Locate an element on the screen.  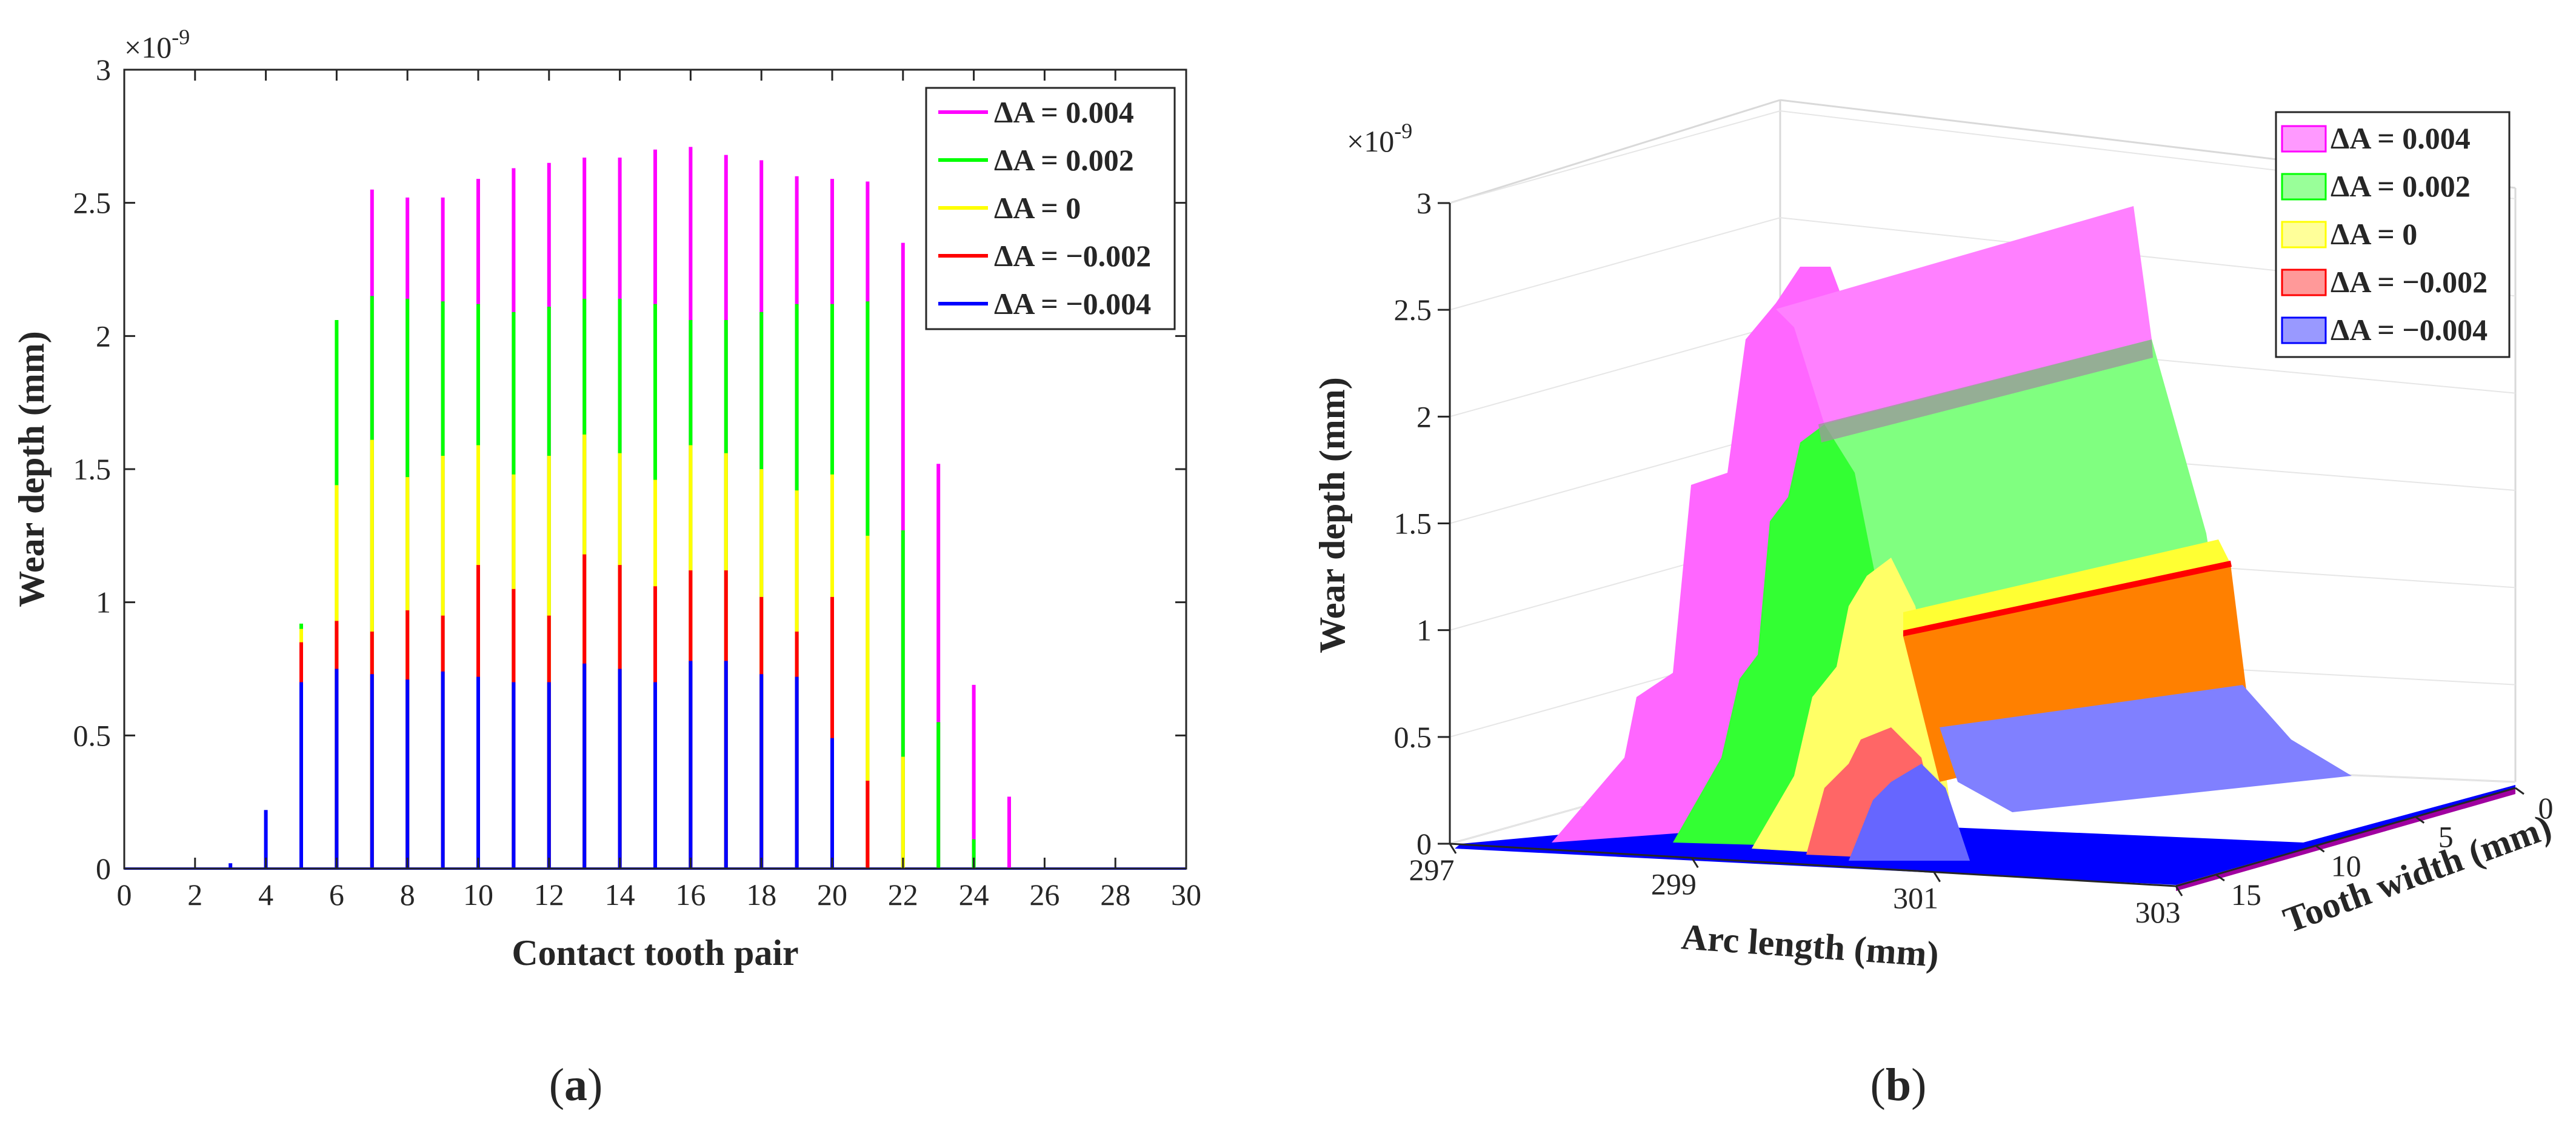
panel-a-legend-label: ΔA = −0.004 is located at coordinates (1072, 304).